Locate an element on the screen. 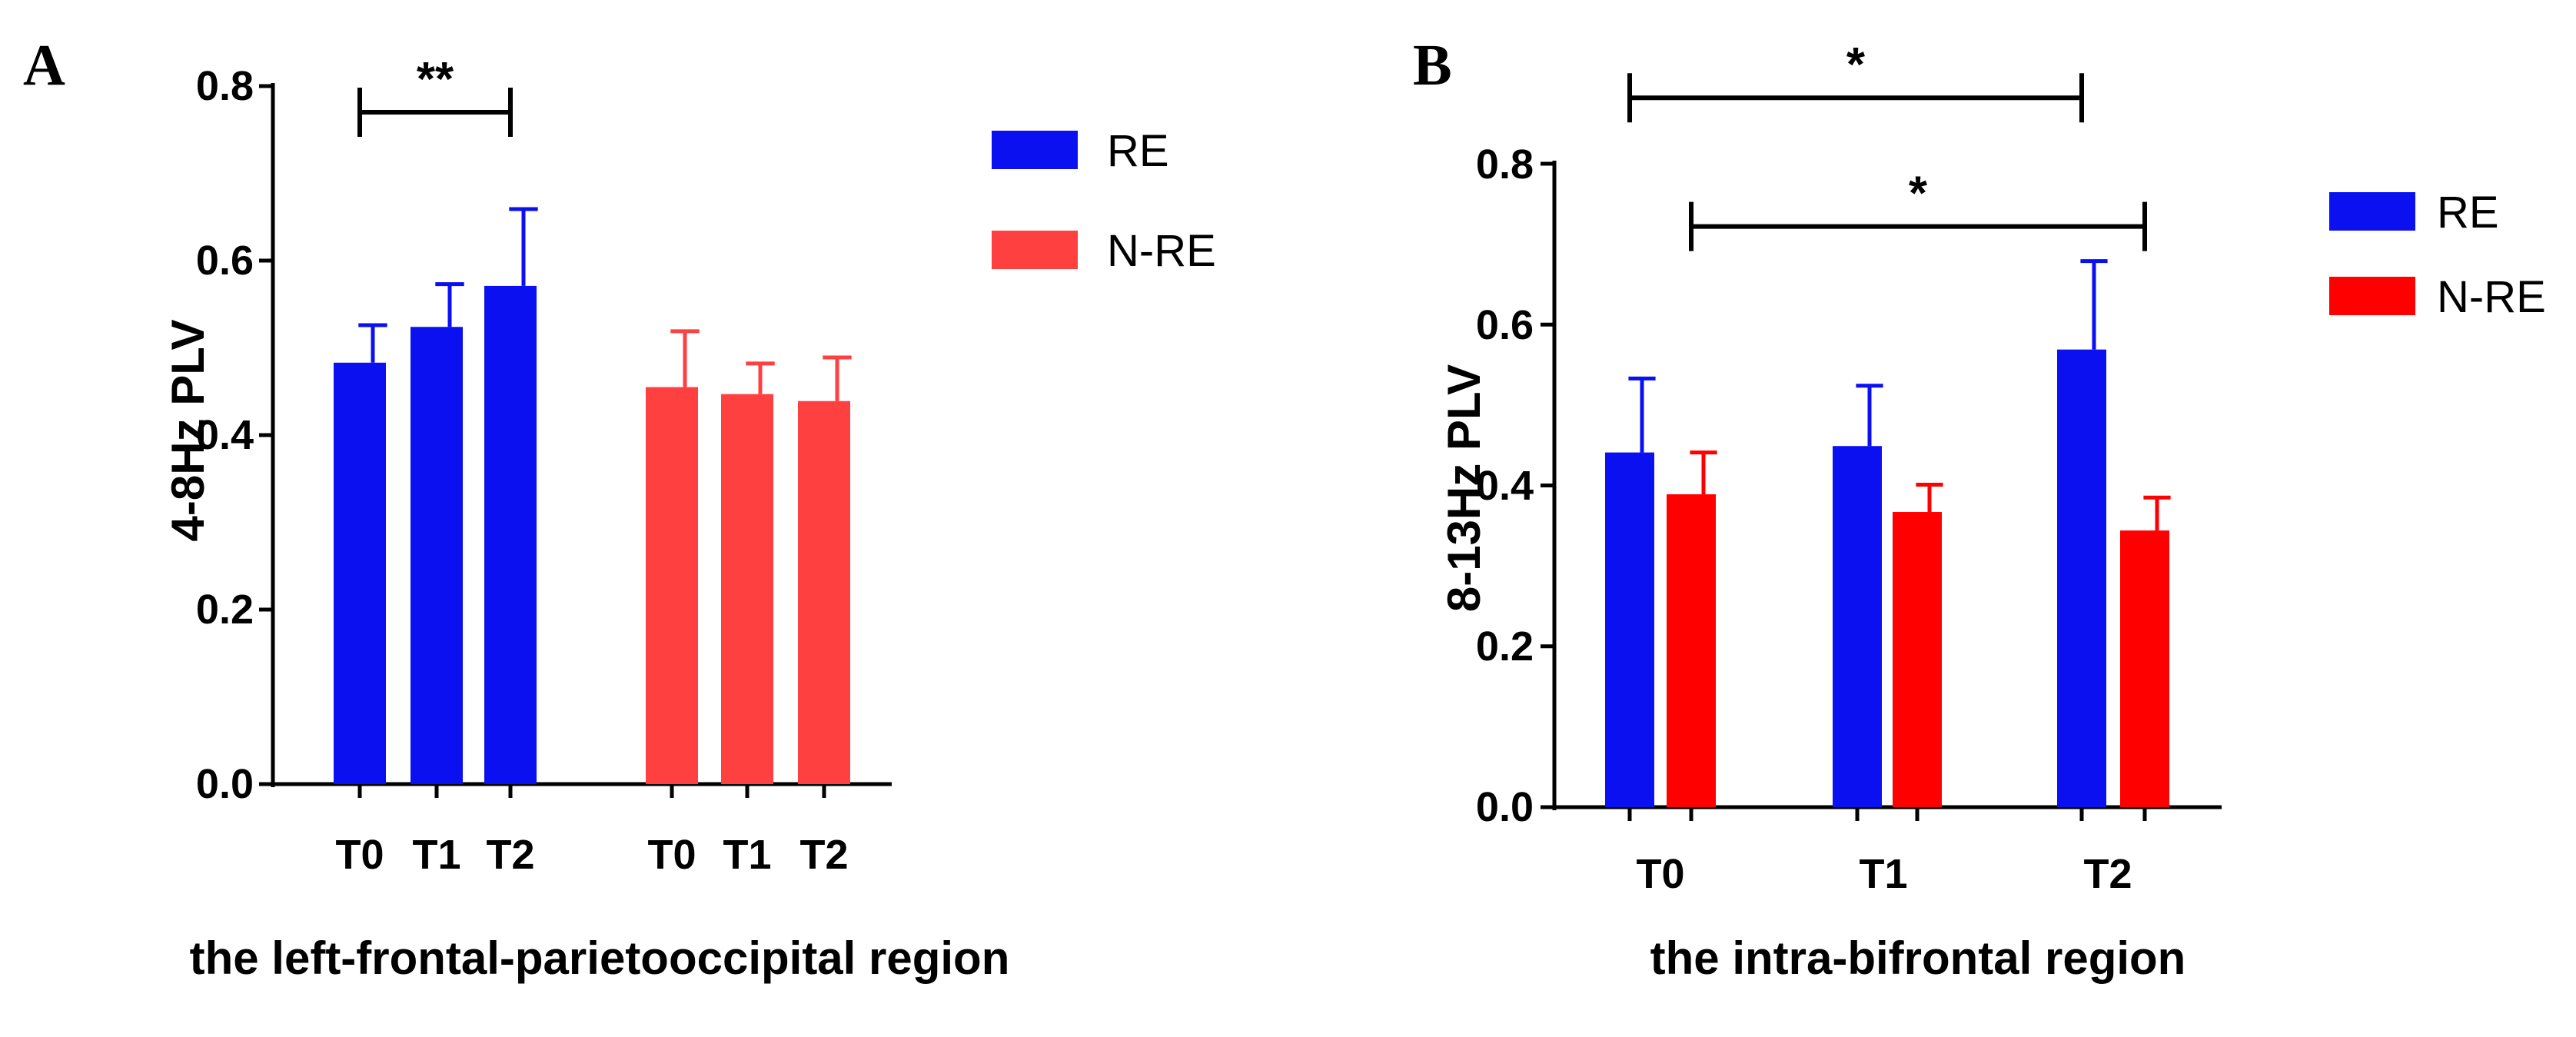  panel-b-label: B is located at coordinates (1432, 65).